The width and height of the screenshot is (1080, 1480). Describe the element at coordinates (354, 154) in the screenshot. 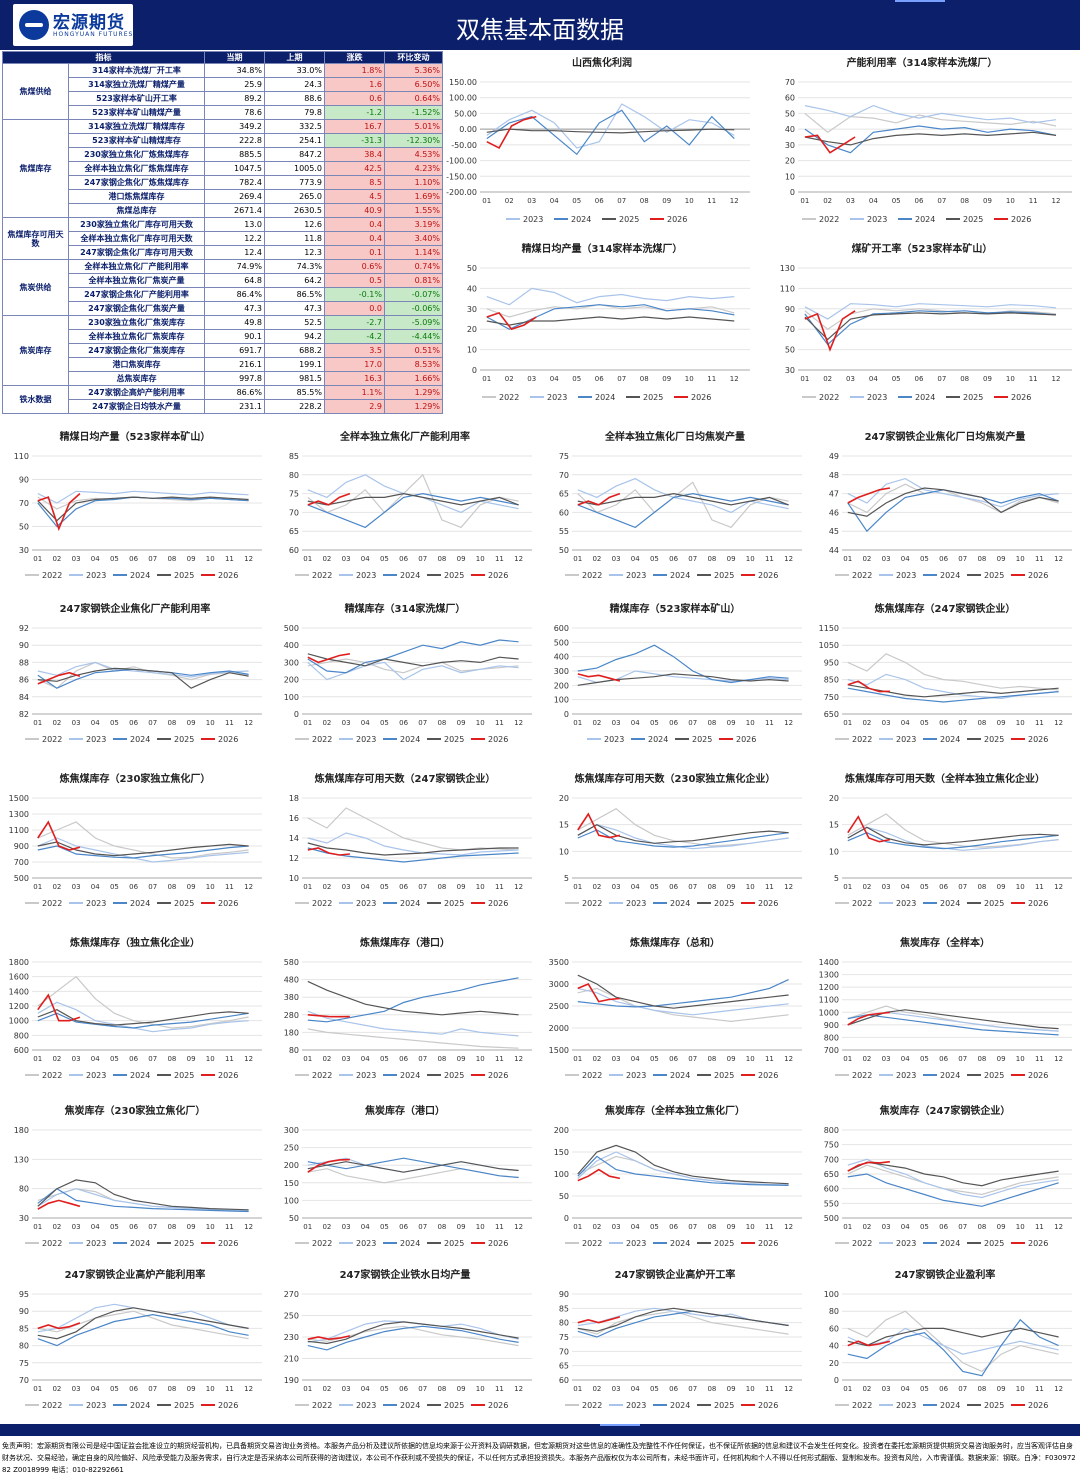

I see `change-cell: 38.4` at that location.